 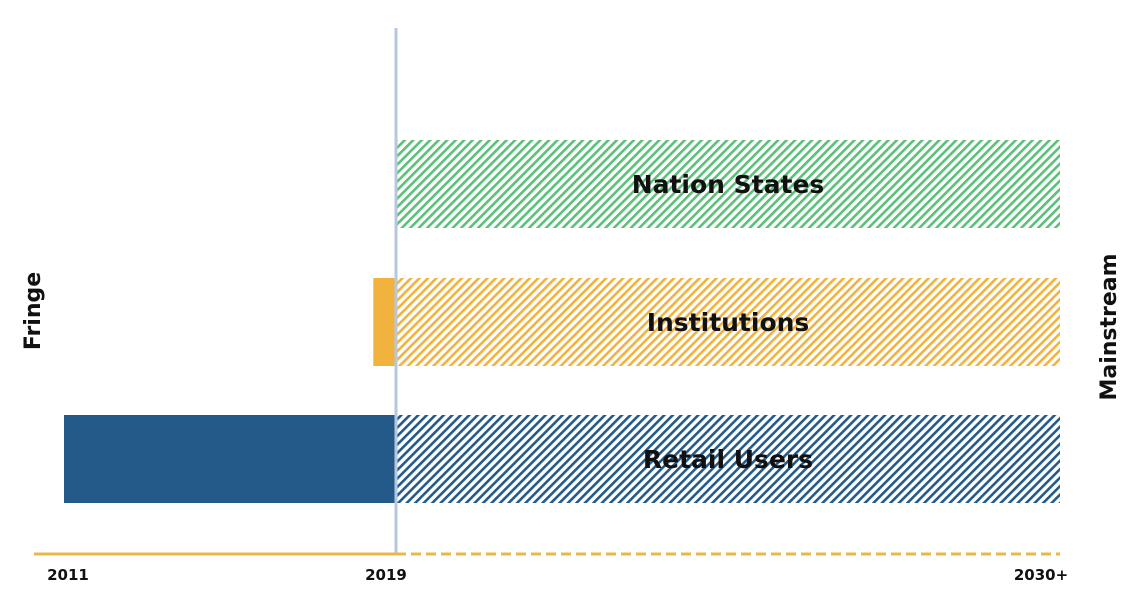 I want to click on tick-label-2030: 2030+, so click(x=1041, y=575).